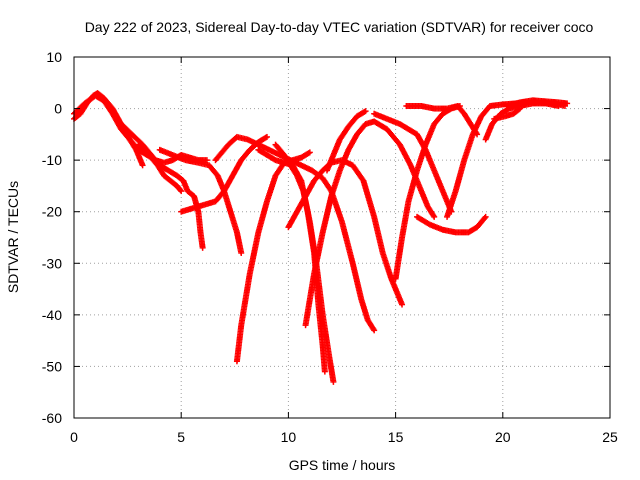 This screenshot has width=640, height=480. Describe the element at coordinates (160, 168) in the screenshot. I see `series-arc4` at that location.